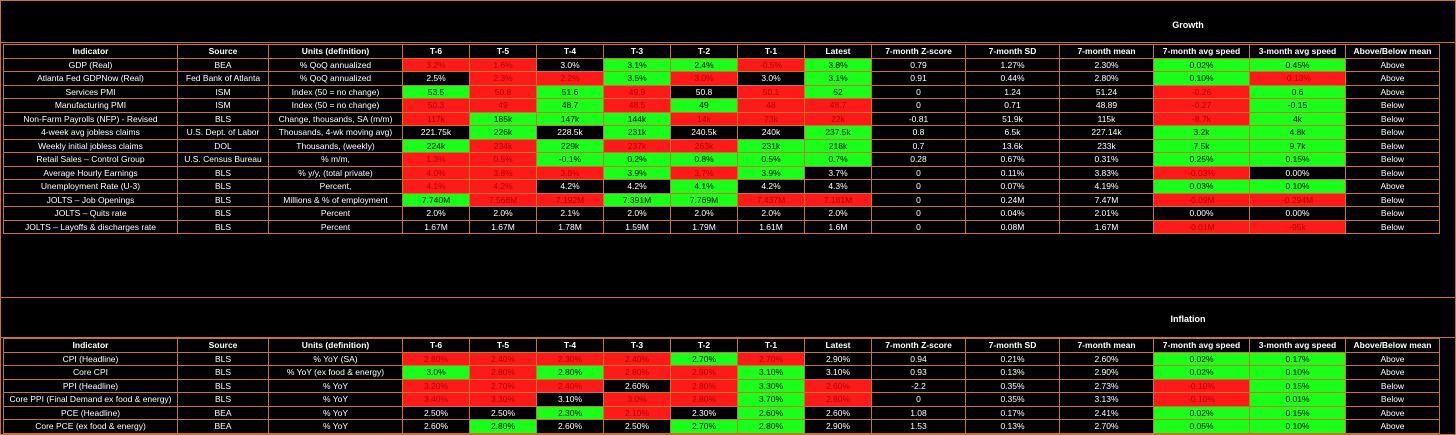 This screenshot has width=1456, height=435. Describe the element at coordinates (90, 412) in the screenshot. I see `cell-indicator: PCE (Headline)` at that location.